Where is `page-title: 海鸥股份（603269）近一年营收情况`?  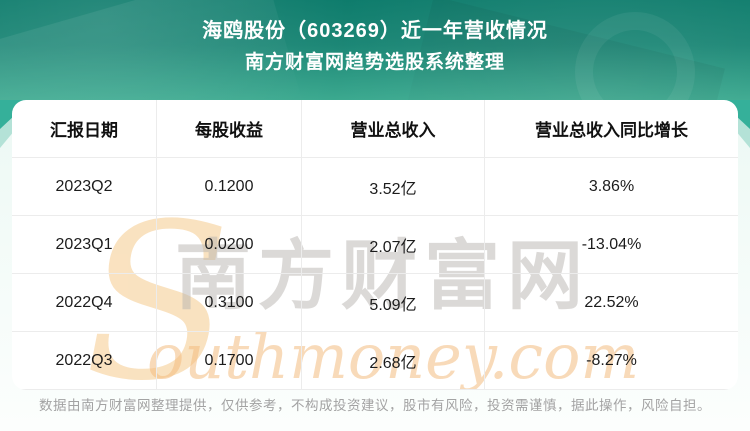 page-title: 海鸥股份（603269）近一年营收情况 is located at coordinates (375, 31).